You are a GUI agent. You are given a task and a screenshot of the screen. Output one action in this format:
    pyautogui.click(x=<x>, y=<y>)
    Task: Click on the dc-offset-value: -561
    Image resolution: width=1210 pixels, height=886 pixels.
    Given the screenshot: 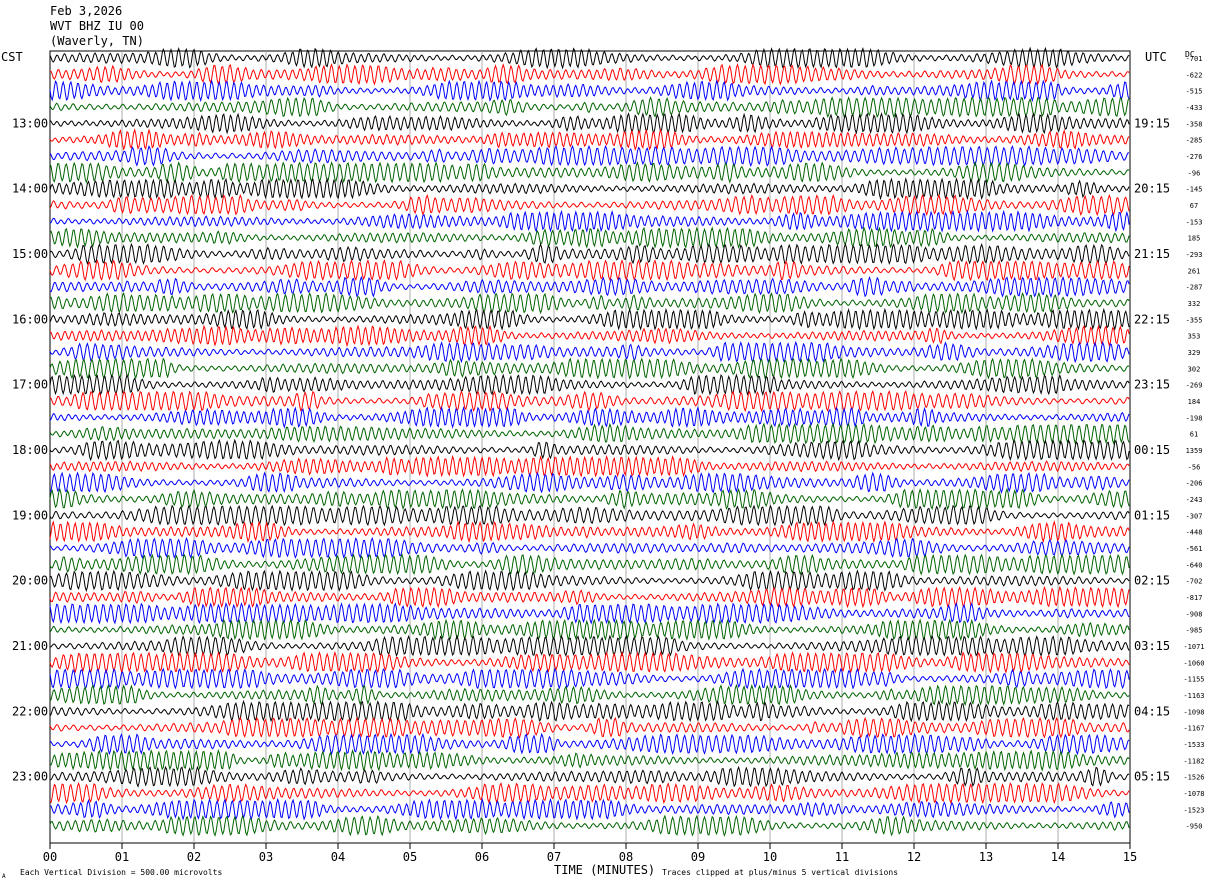 What is the action you would take?
    pyautogui.click(x=1194, y=549)
    